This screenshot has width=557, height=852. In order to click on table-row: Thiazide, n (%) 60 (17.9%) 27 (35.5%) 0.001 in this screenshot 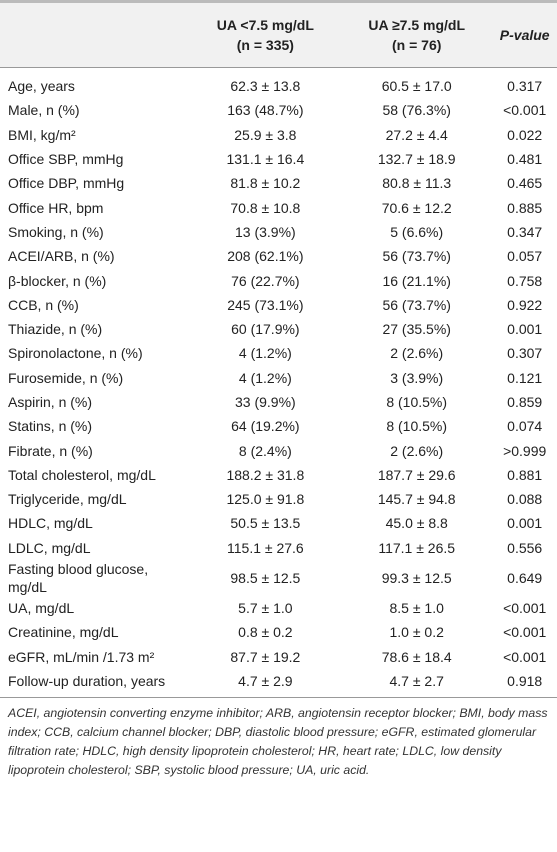, I will do `click(278, 329)`.